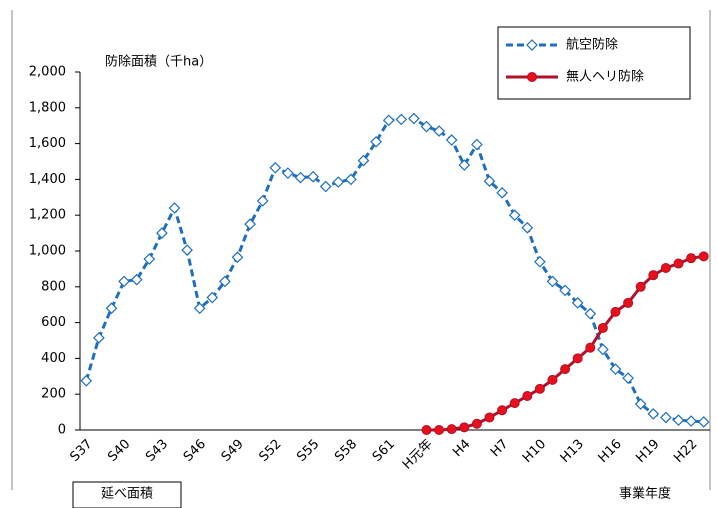  I want to click on x-axis-label: 事業年度, so click(645, 494).